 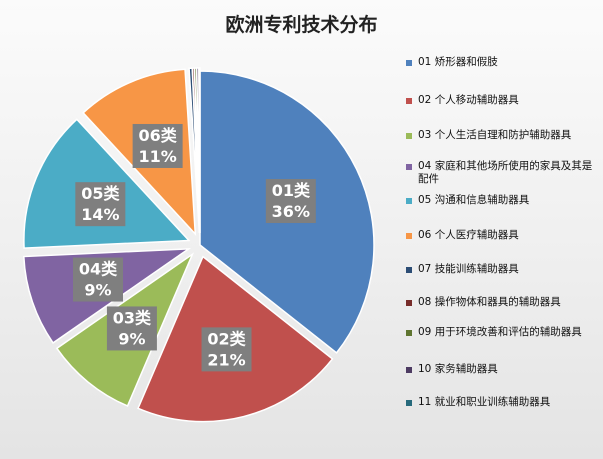 What do you see at coordinates (489, 302) in the screenshot?
I see `legend-label: 08 操作物体和器具的辅助器具` at bounding box center [489, 302].